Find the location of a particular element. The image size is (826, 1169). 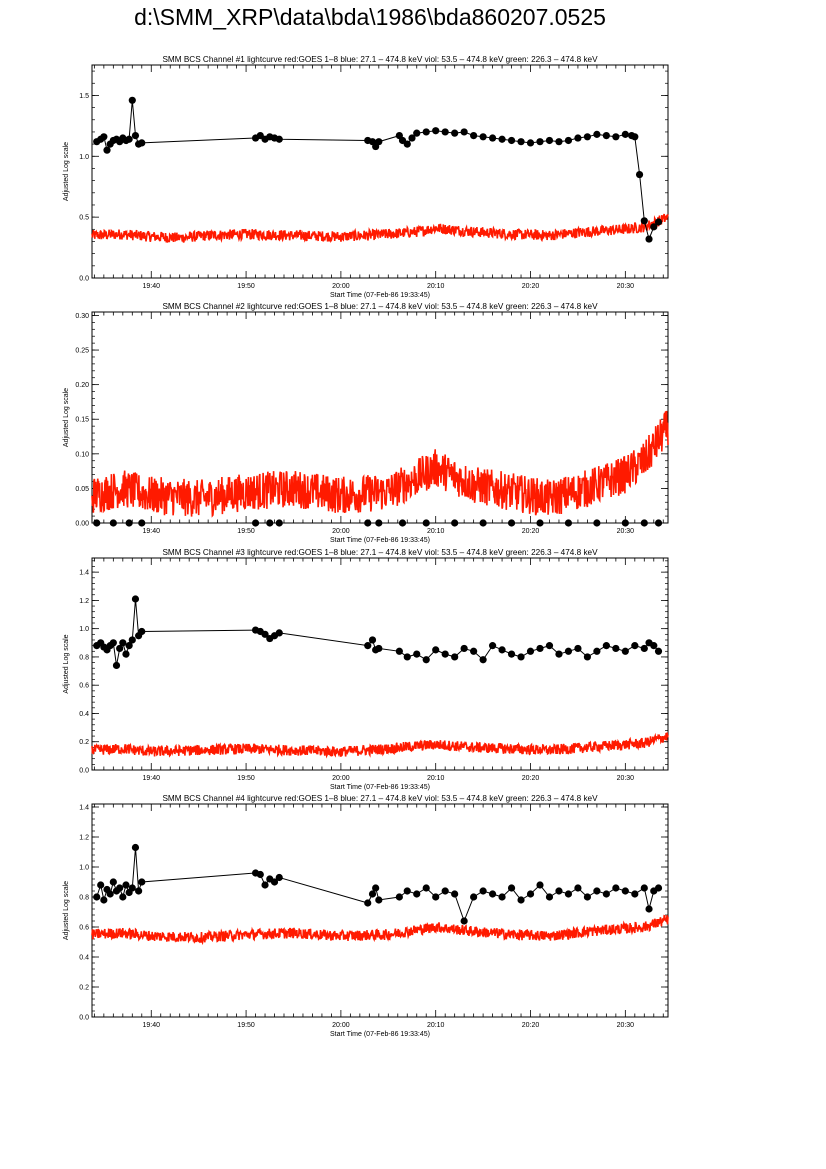

y-tick-label: 0.8 is located at coordinates (84, 898).